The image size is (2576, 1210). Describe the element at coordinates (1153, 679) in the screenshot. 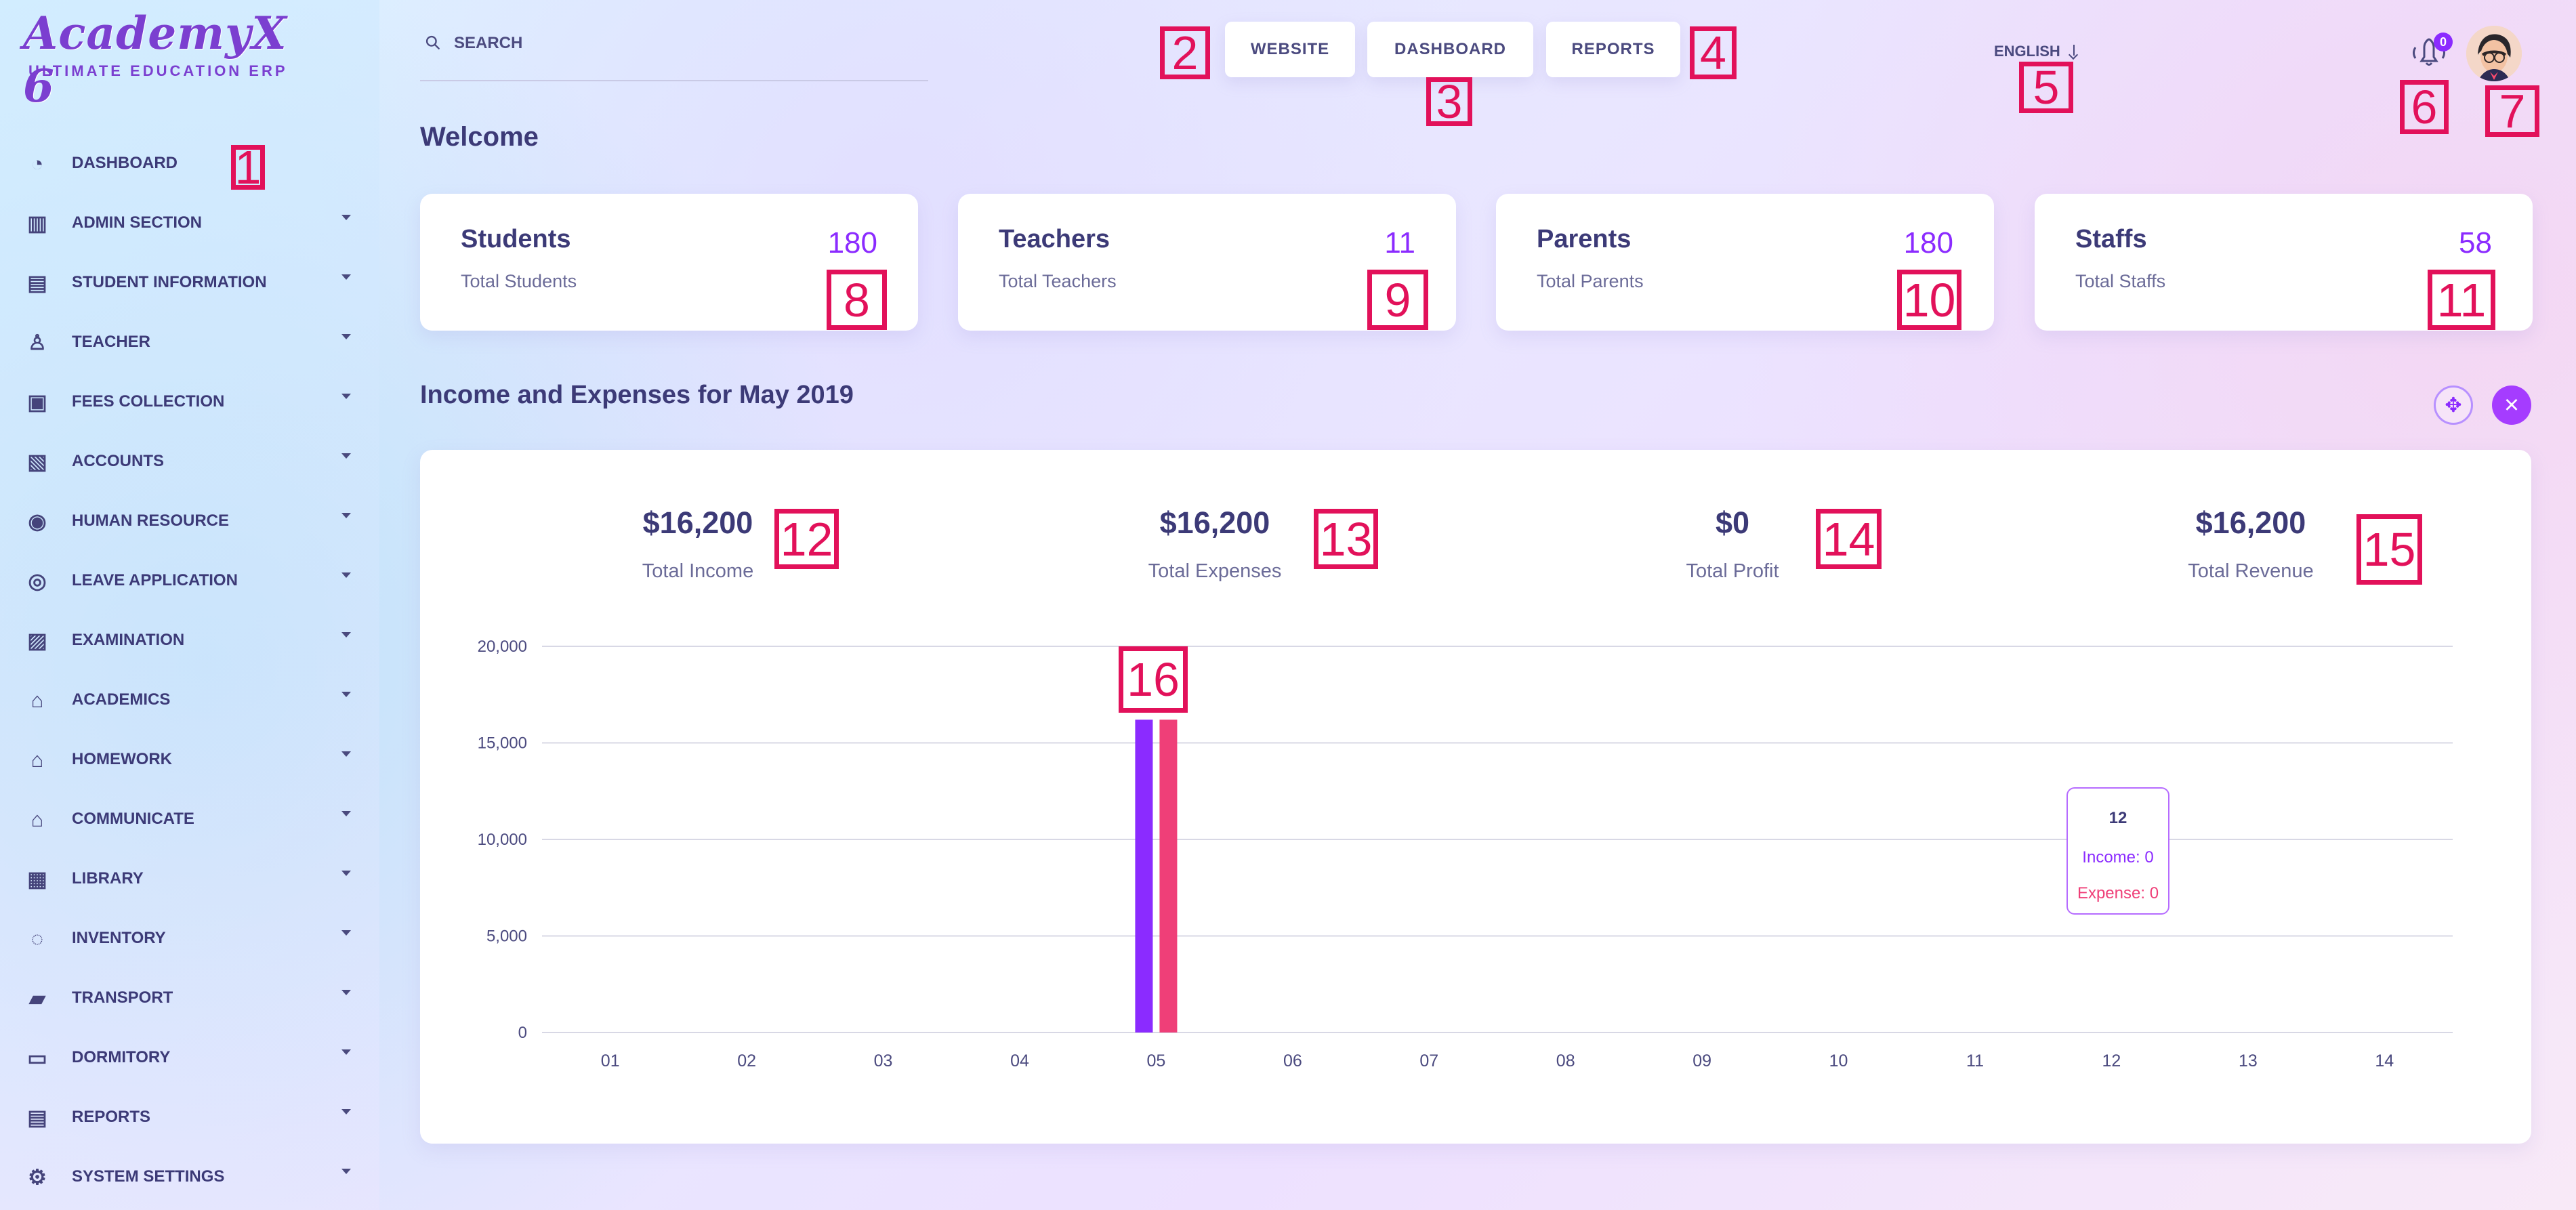

I see `annotation-marker-16: 16` at that location.